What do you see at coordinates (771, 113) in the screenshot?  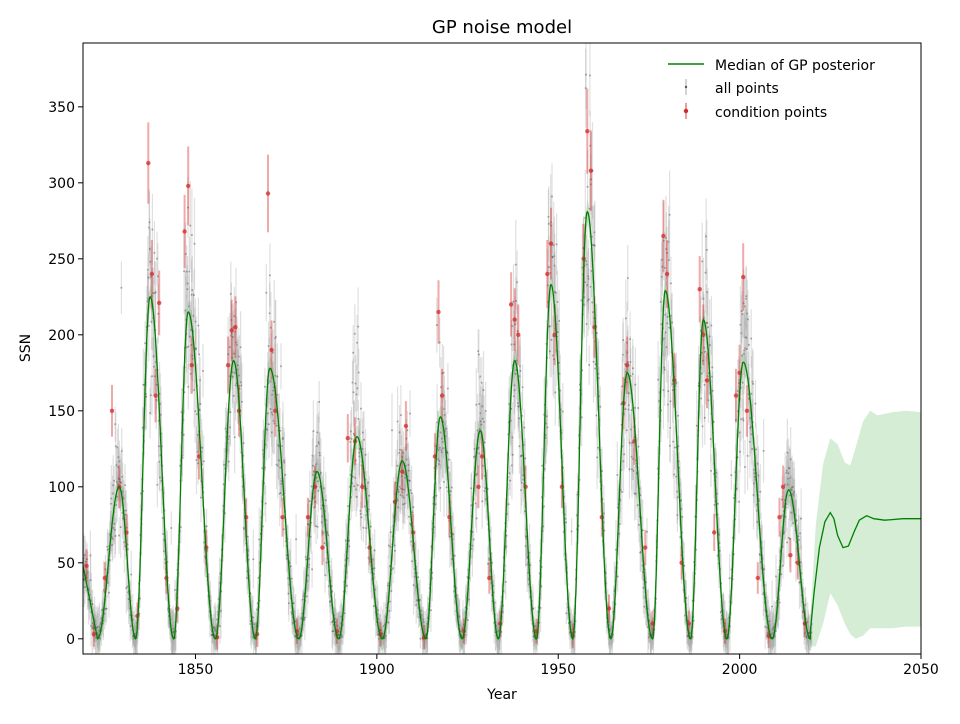 I see `legend-label-condition: condition points` at bounding box center [771, 113].